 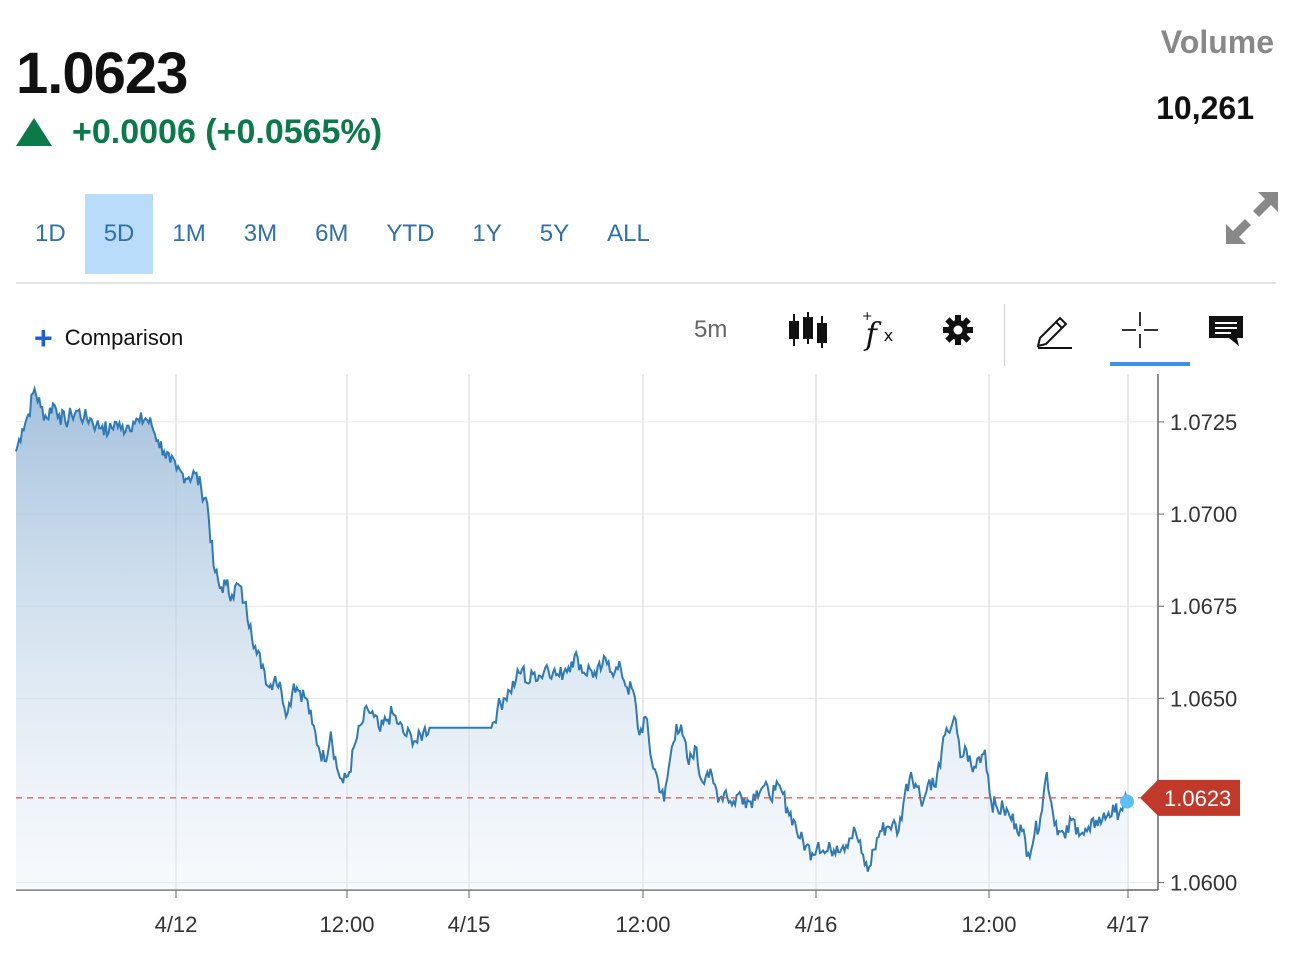 I want to click on comparison-label: Comparison, so click(x=124, y=337).